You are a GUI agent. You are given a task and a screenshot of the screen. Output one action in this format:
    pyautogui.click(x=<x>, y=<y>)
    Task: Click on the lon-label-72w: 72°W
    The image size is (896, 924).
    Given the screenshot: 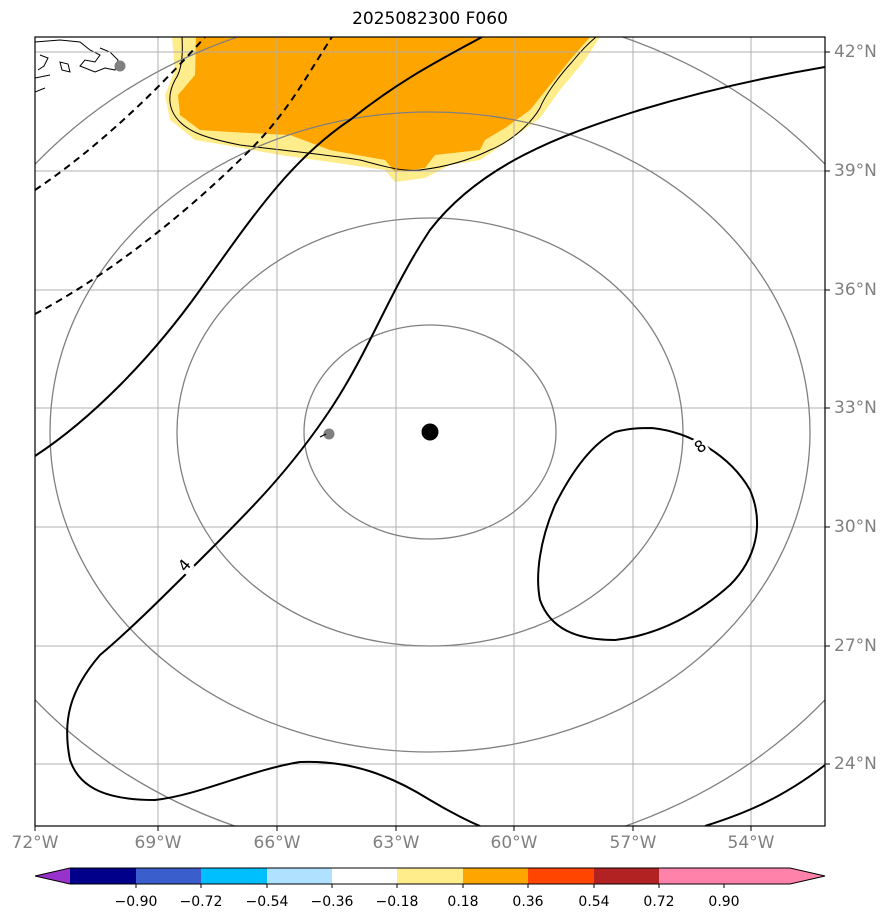 What is the action you would take?
    pyautogui.click(x=35, y=843)
    